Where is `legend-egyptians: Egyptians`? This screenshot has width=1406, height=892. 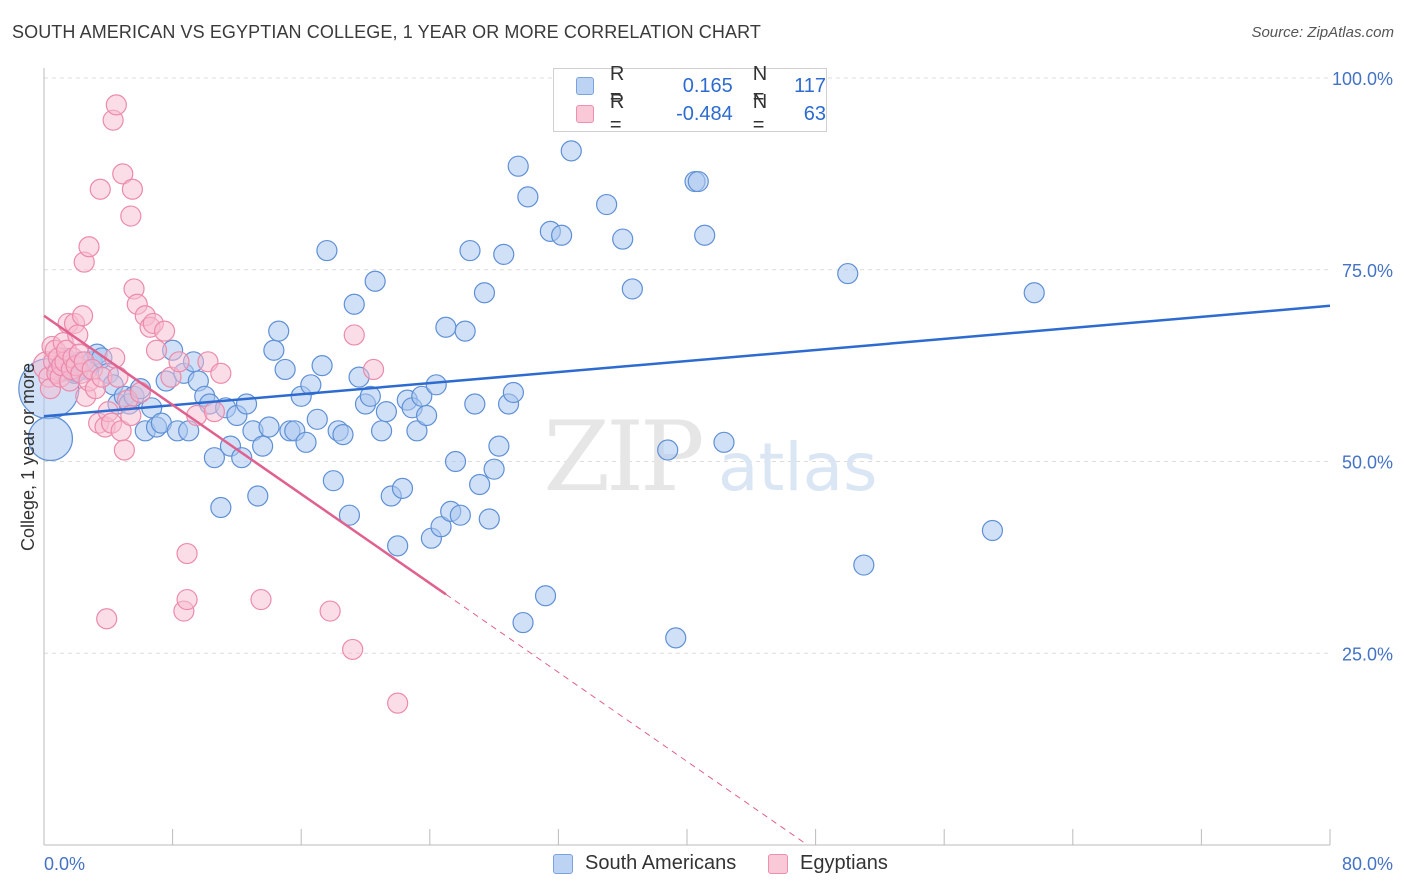 legend-egyptians: Egyptians is located at coordinates (828, 863).